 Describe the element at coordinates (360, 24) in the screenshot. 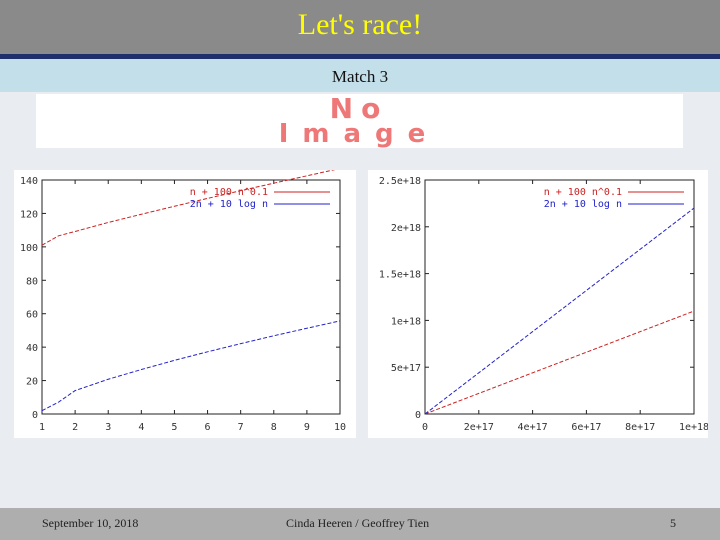

I see `slide-title: Let's race!` at that location.